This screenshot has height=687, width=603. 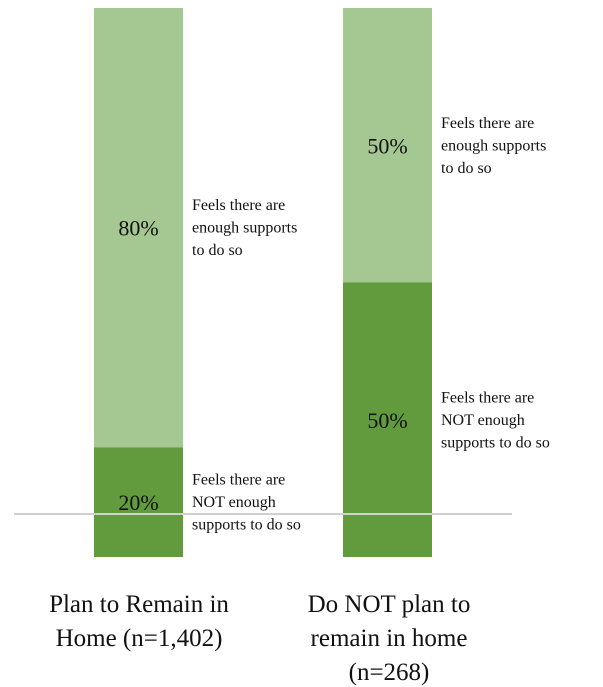 I want to click on data-label-not_enough-1: 20%, so click(x=138, y=502).